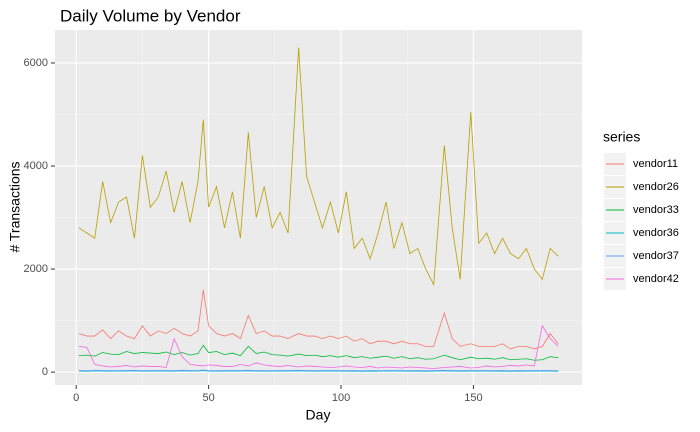 This screenshot has height=432, width=700. Describe the element at coordinates (656, 210) in the screenshot. I see `legend-label: vendor33` at that location.